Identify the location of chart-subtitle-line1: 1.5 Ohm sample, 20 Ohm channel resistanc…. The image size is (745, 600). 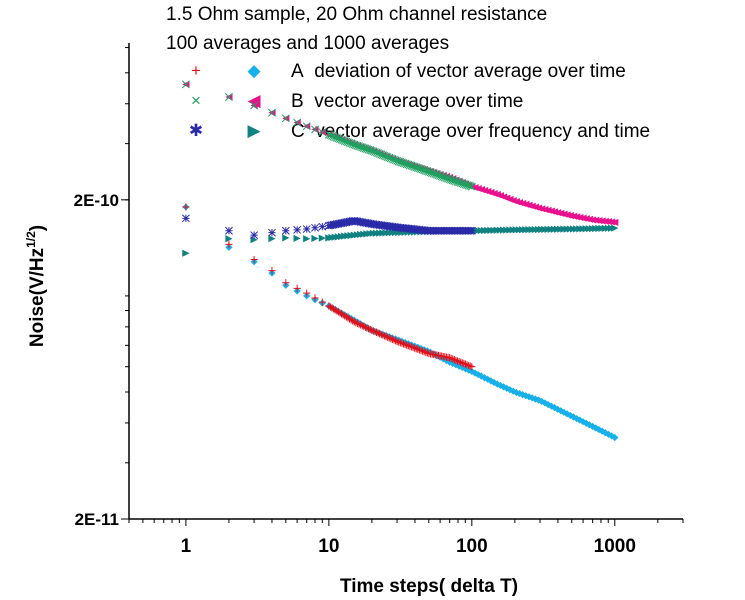
(357, 14).